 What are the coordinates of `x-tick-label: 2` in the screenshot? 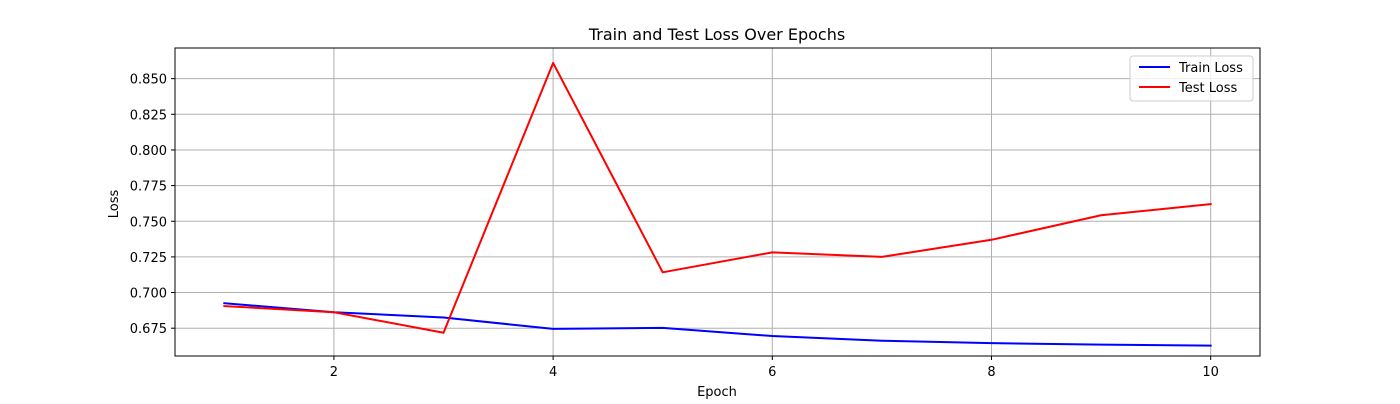 It's located at (334, 372).